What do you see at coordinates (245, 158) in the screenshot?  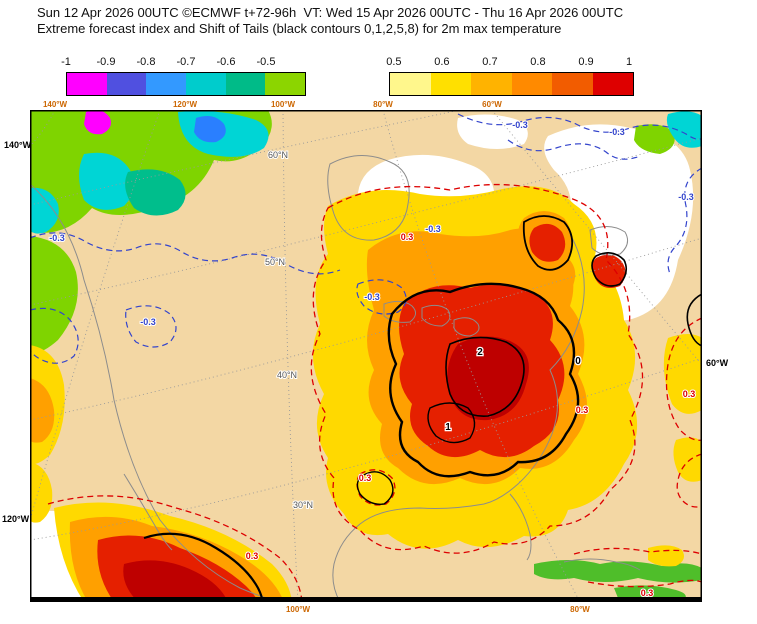 I see `parallel` at bounding box center [245, 158].